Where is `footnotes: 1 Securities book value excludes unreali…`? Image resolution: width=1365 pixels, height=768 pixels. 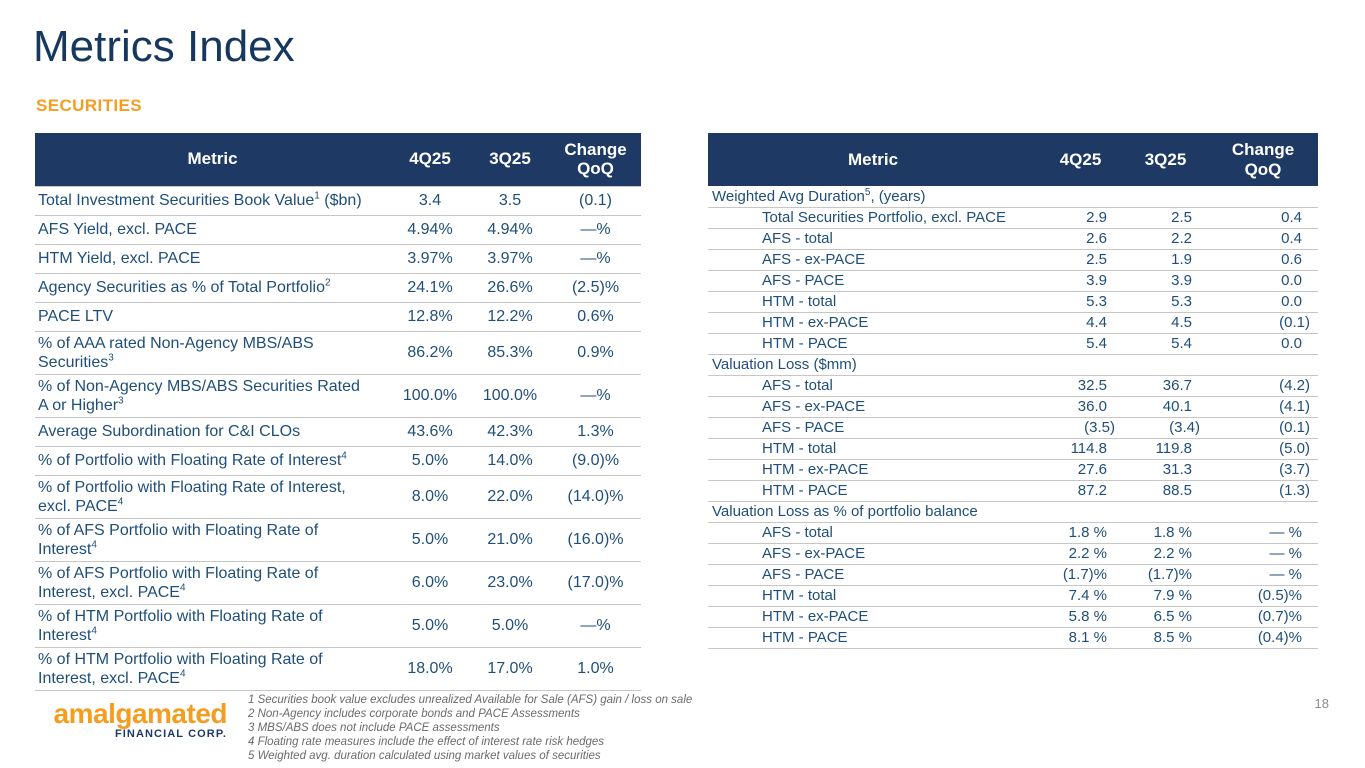 footnotes: 1 Securities book value excludes unreali… is located at coordinates (470, 728).